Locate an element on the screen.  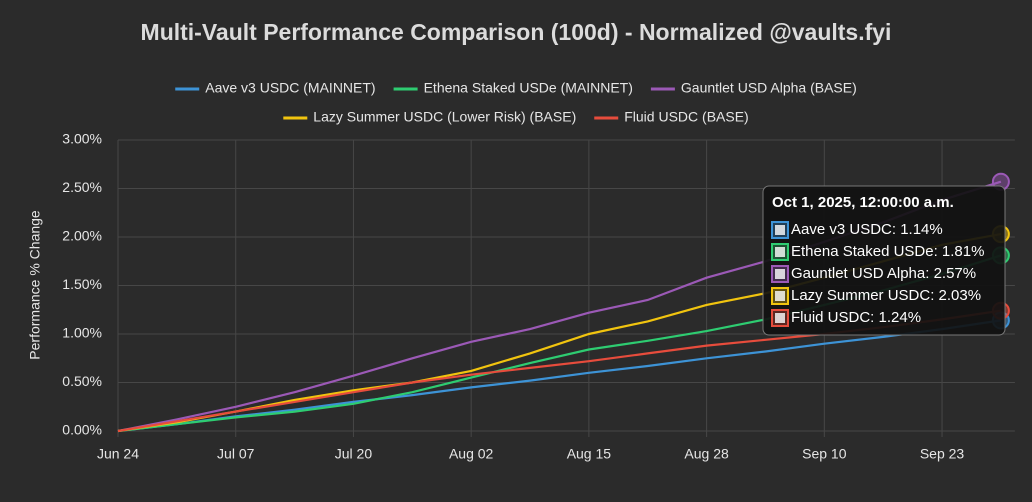
x-tick-label: Jul 07 is located at coordinates (236, 454).